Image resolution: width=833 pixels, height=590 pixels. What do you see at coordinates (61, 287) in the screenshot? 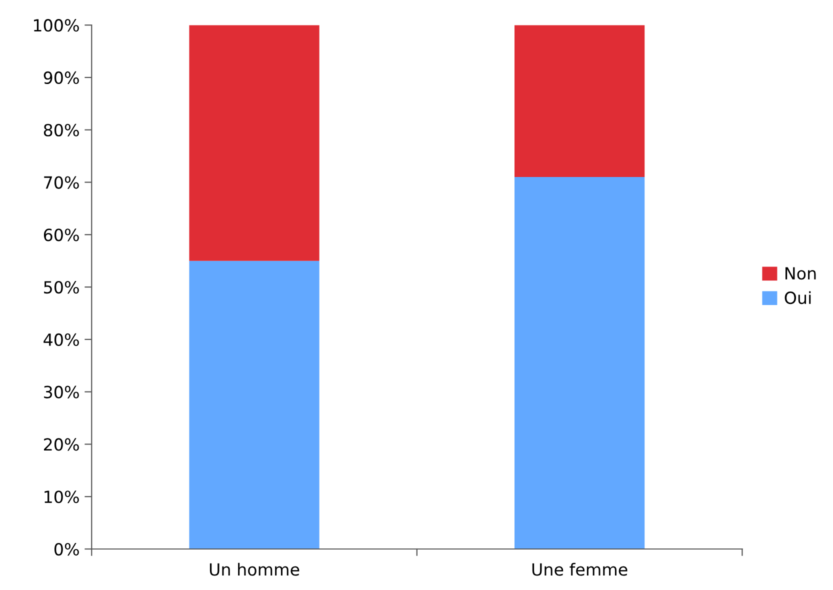
I see `y-tick-label: 50%` at bounding box center [61, 287].